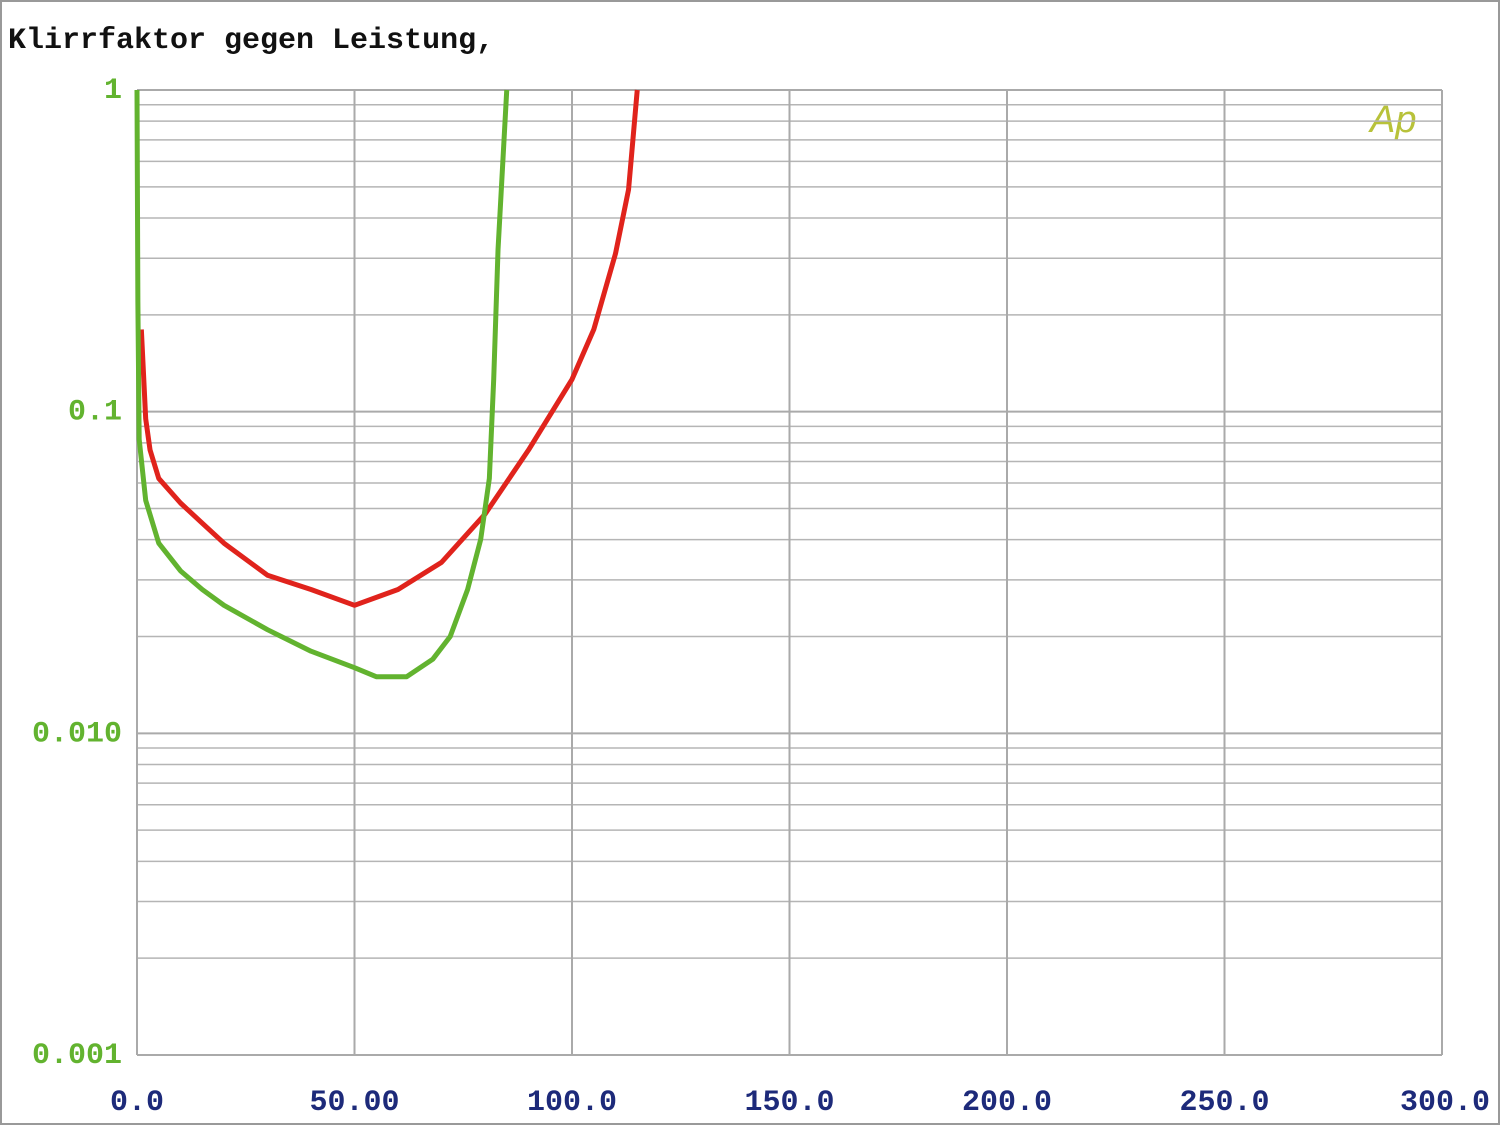 This screenshot has width=1500, height=1125. I want to click on y-tick-label: 0.010, so click(77, 734).